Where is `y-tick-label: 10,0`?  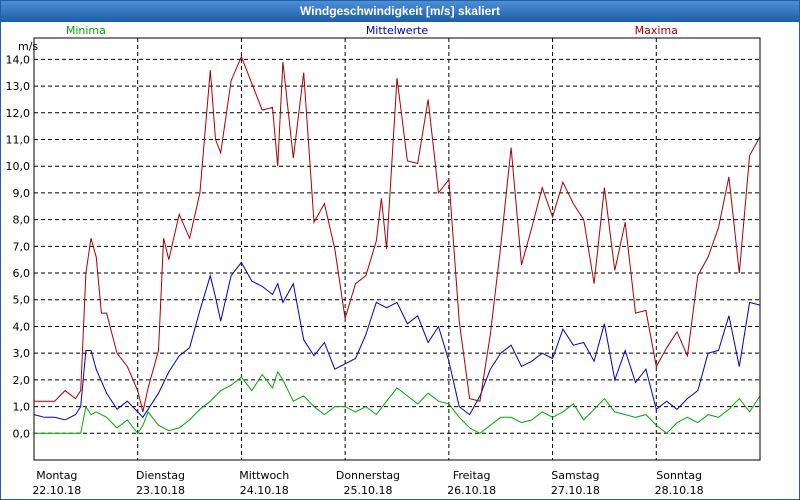
y-tick-label: 10,0 is located at coordinates (18, 166).